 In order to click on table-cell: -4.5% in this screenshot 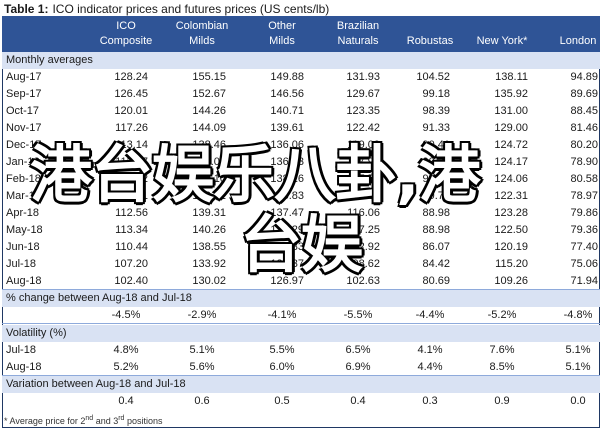, I will do `click(126, 315)`.